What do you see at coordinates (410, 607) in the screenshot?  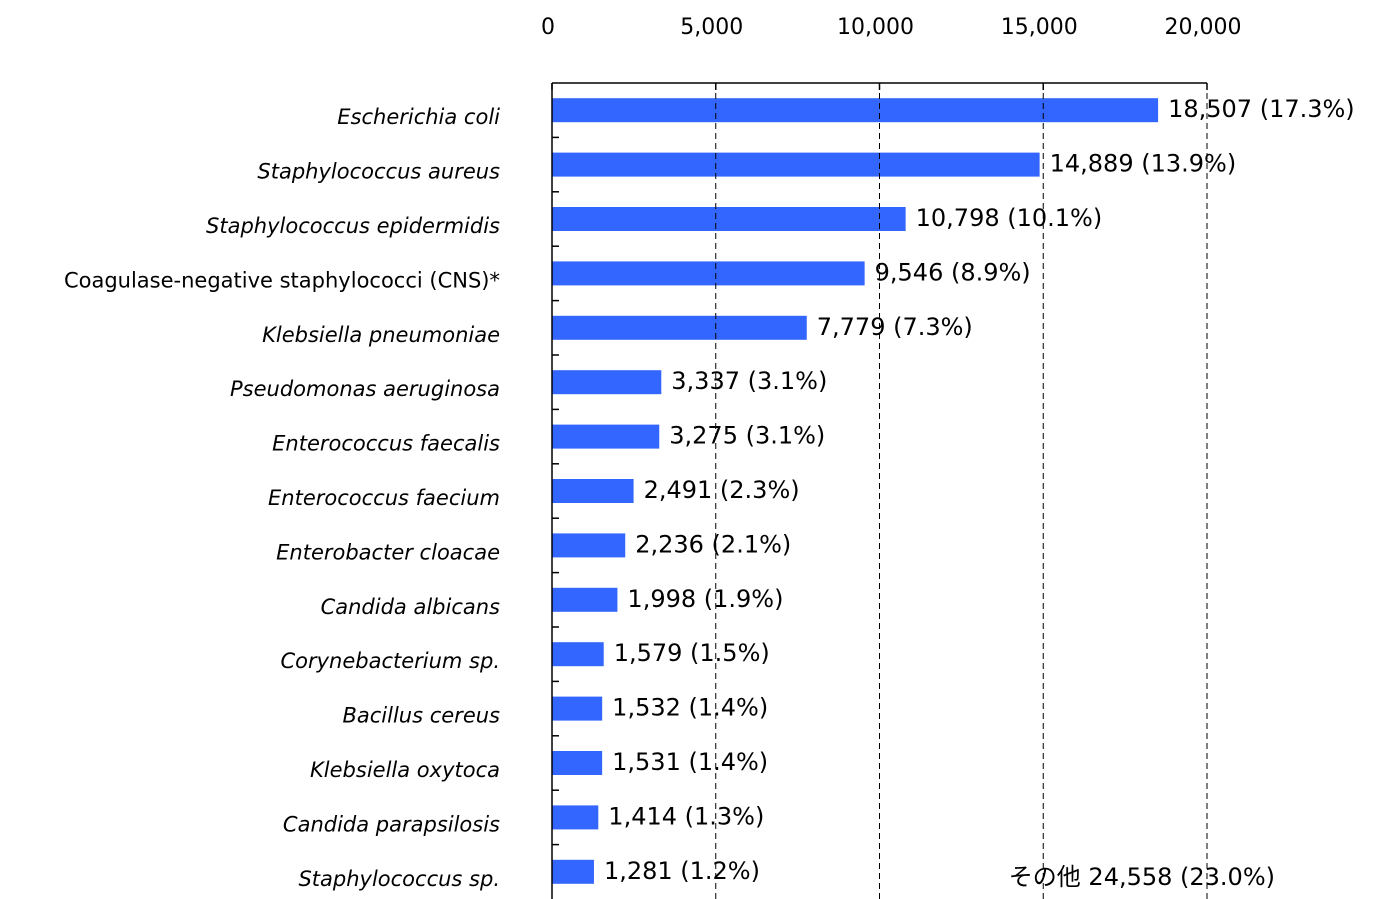 I see `category-label: Candida albicans` at bounding box center [410, 607].